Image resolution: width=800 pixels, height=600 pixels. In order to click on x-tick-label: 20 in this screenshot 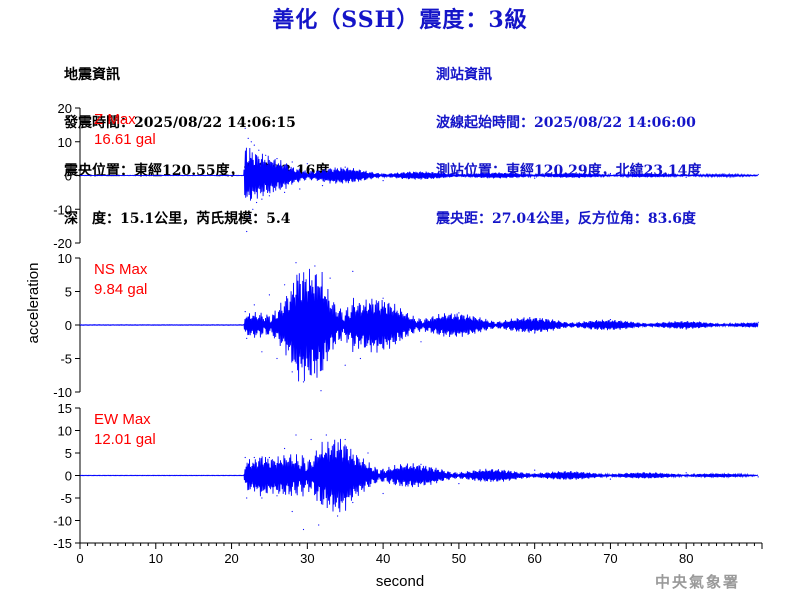, I will do `click(231, 558)`.